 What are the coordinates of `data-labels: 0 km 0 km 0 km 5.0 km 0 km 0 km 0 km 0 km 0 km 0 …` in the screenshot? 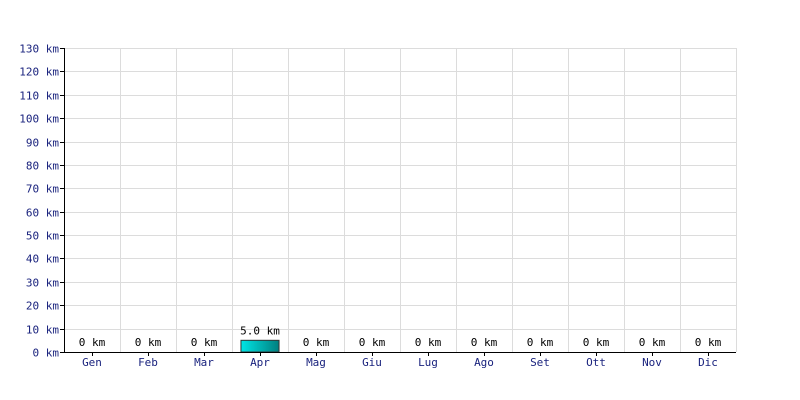 It's located at (400, 336).